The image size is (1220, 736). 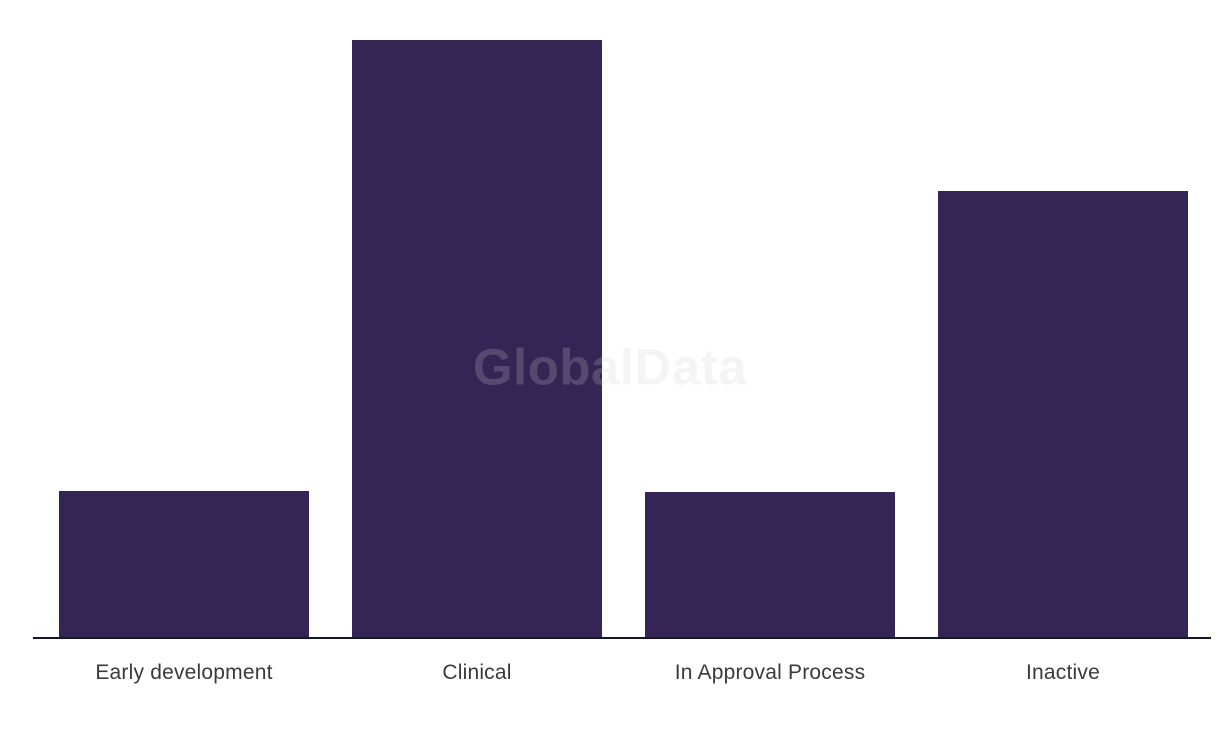 I want to click on category-label-in-approval-process: In Approval Process, so click(x=770, y=672).